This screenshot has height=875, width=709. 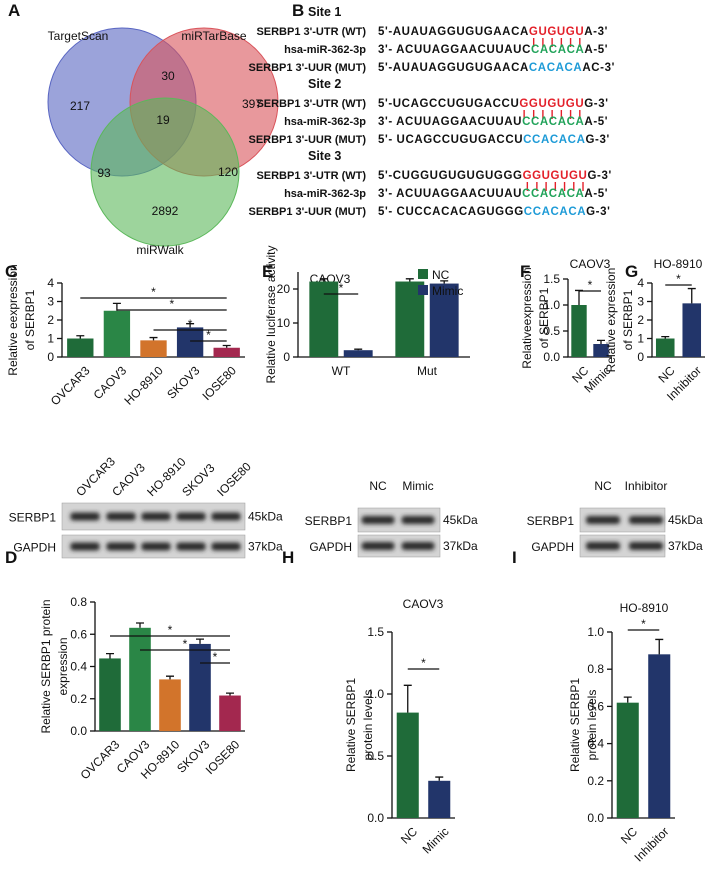 I want to click on venn-count: 19, so click(x=163, y=120).